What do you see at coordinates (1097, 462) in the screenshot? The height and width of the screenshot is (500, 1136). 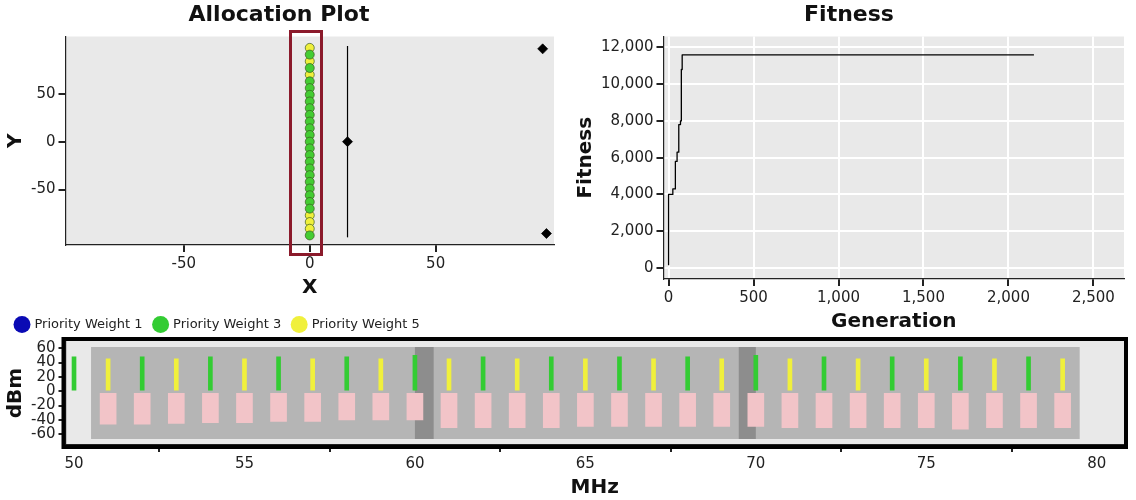 I see `x-tick-label: 80` at bounding box center [1097, 462].